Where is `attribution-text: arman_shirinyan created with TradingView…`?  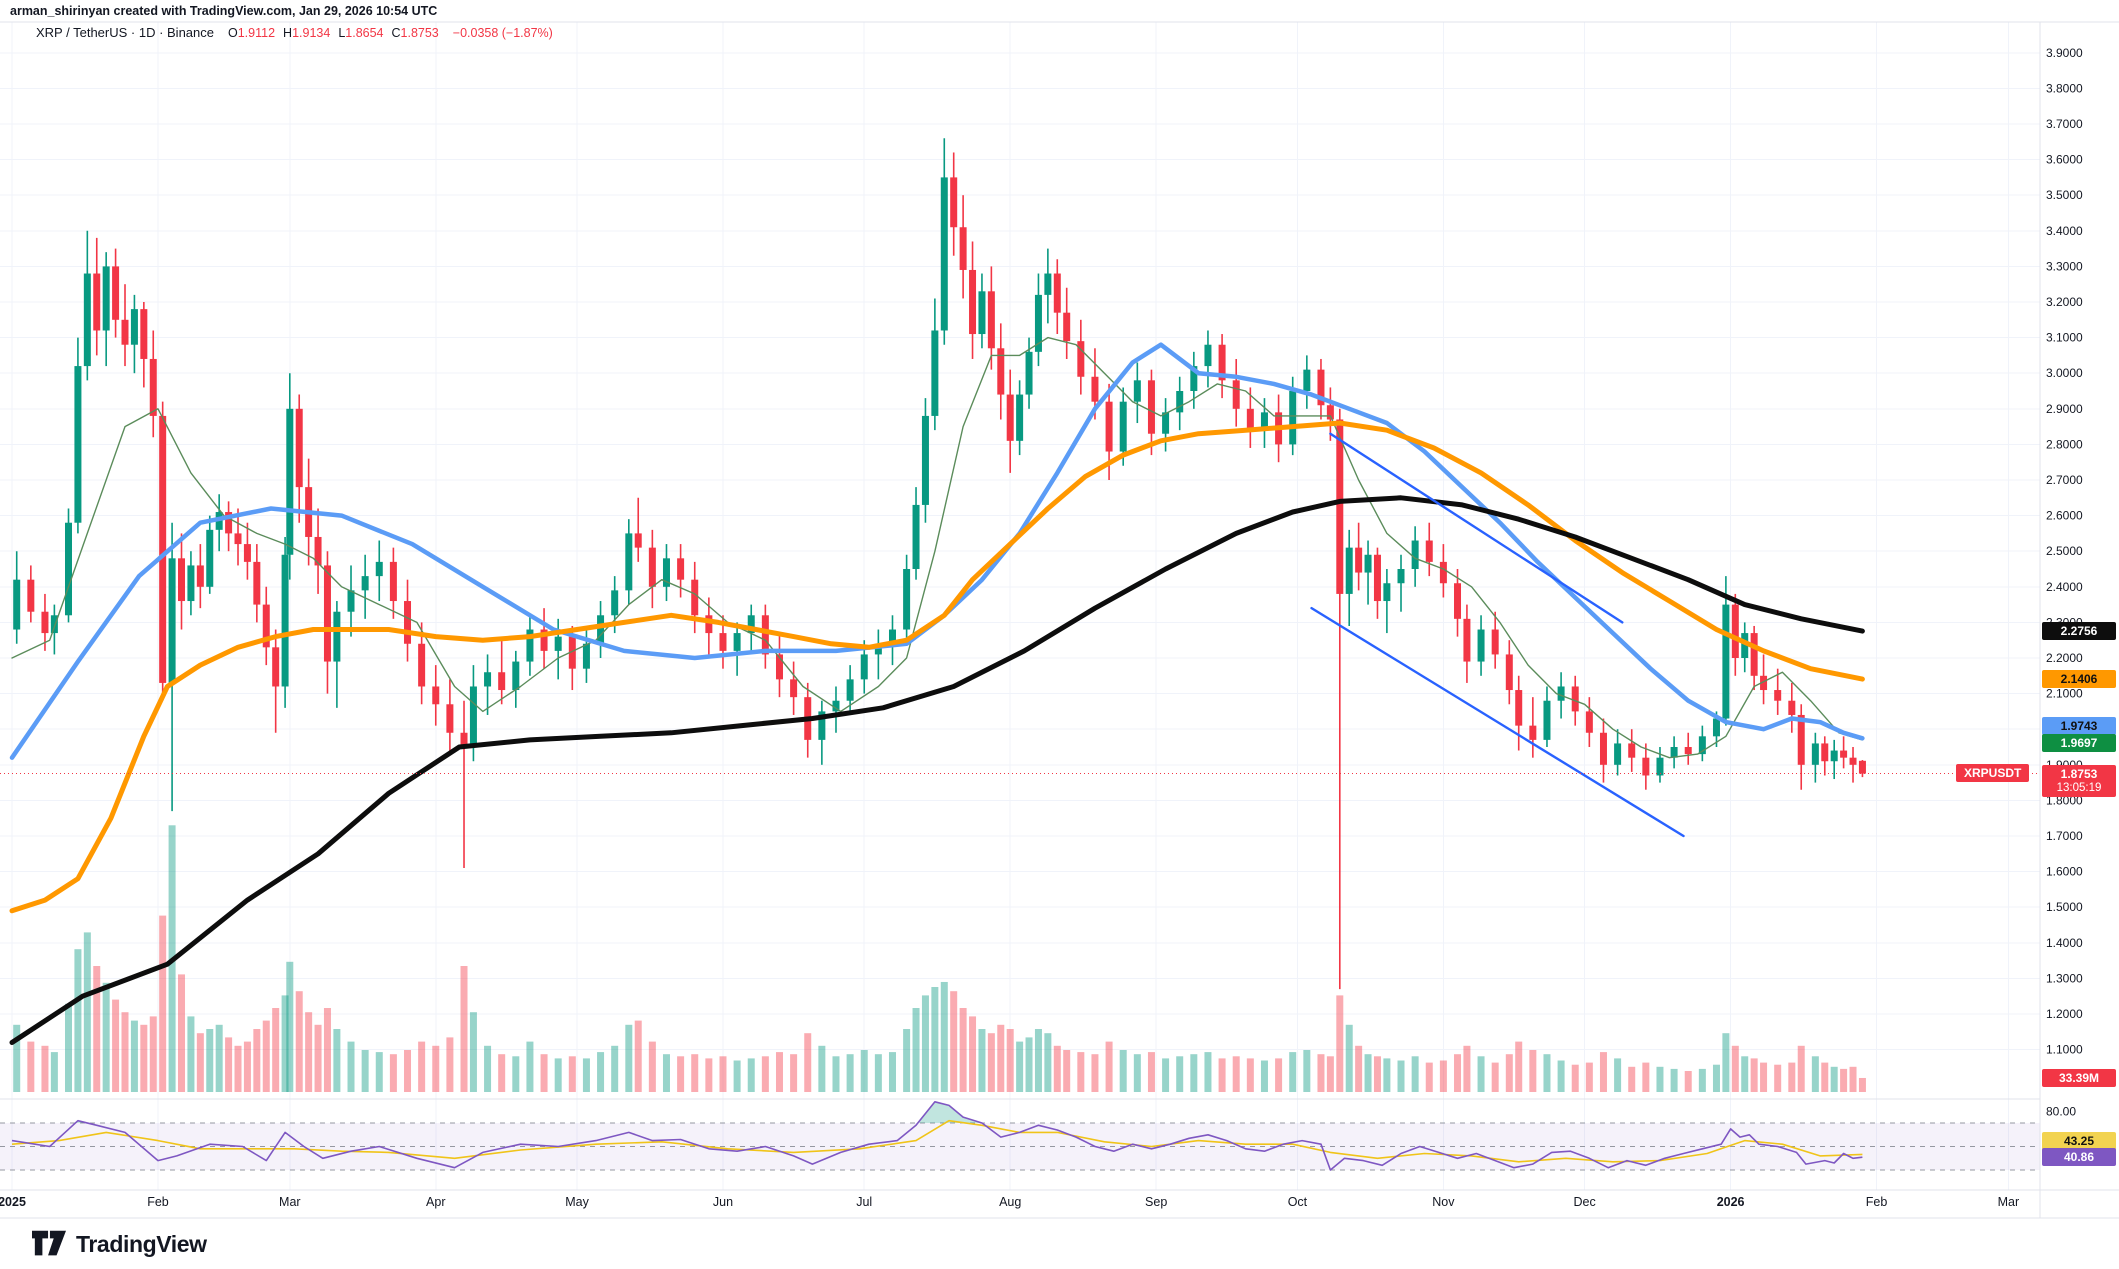 attribution-text: arman_shirinyan created with TradingView… is located at coordinates (224, 11).